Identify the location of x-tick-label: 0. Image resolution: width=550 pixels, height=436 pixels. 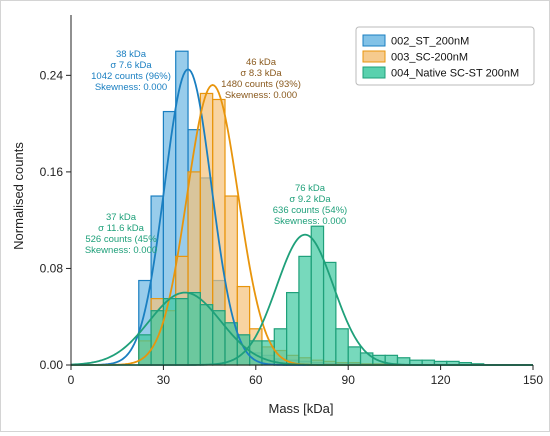
(71, 380).